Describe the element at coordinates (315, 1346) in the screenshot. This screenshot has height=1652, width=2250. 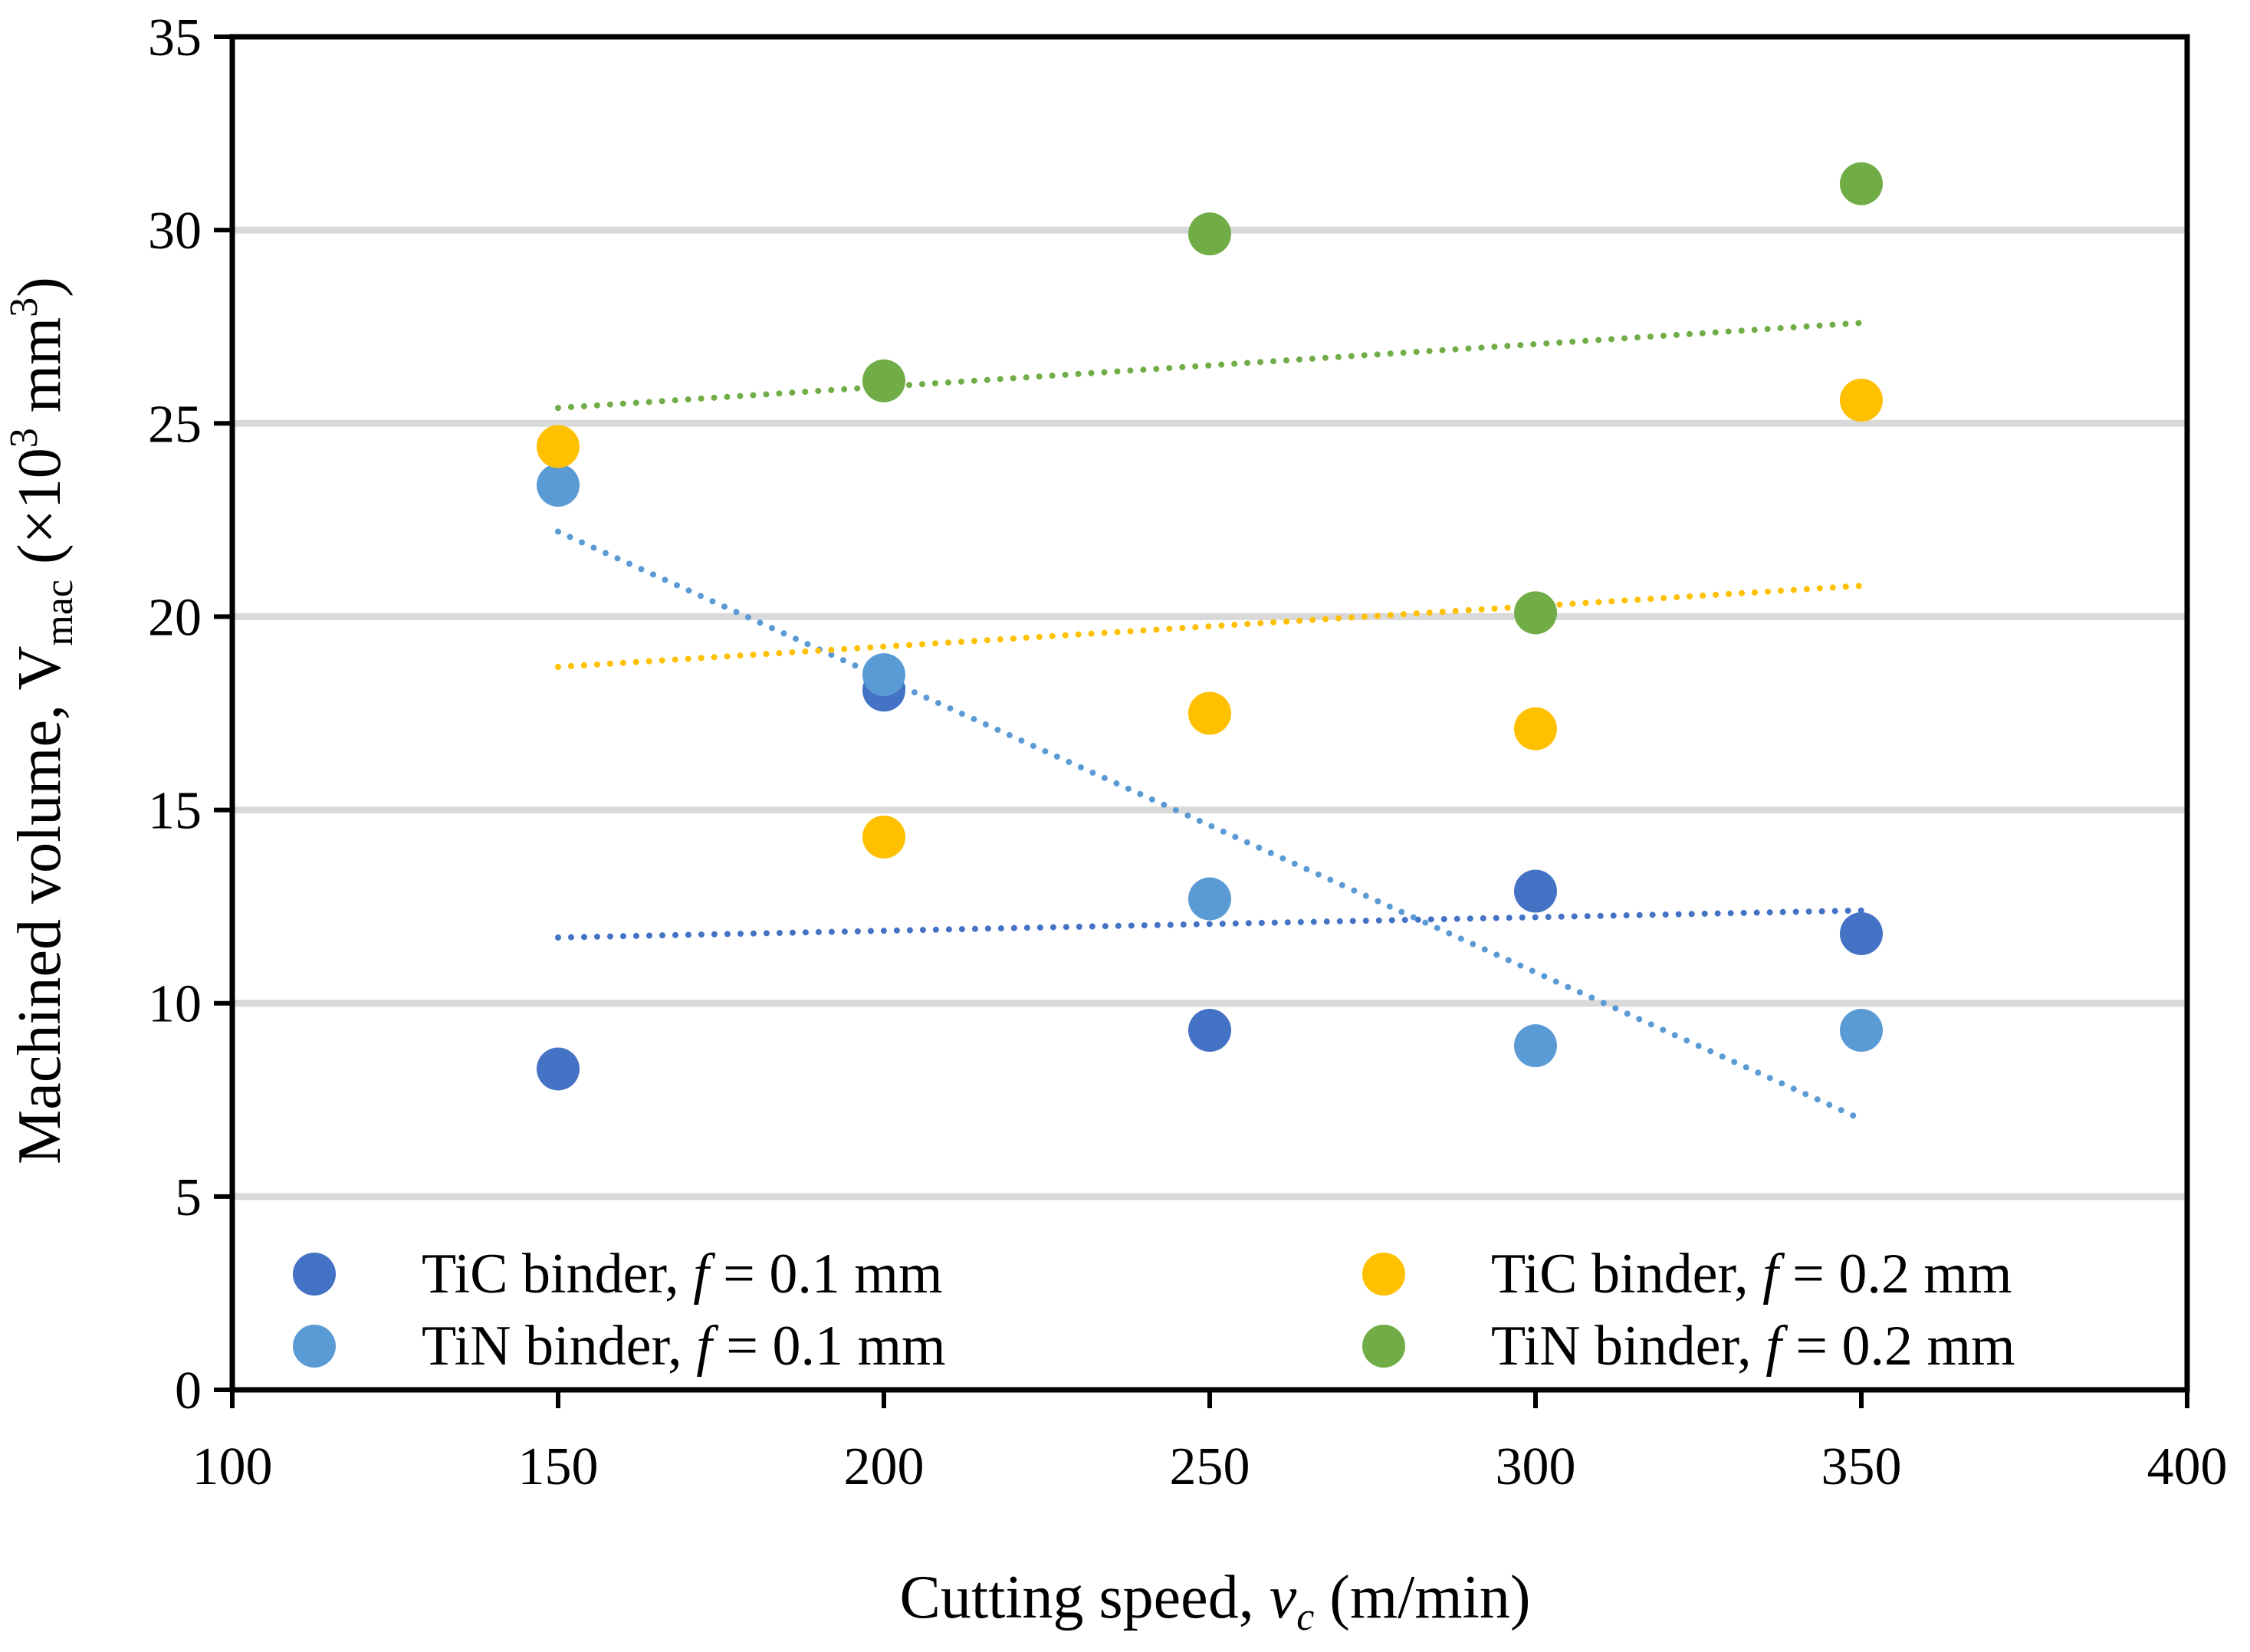
I see `legend-marker-tin-0.1` at that location.